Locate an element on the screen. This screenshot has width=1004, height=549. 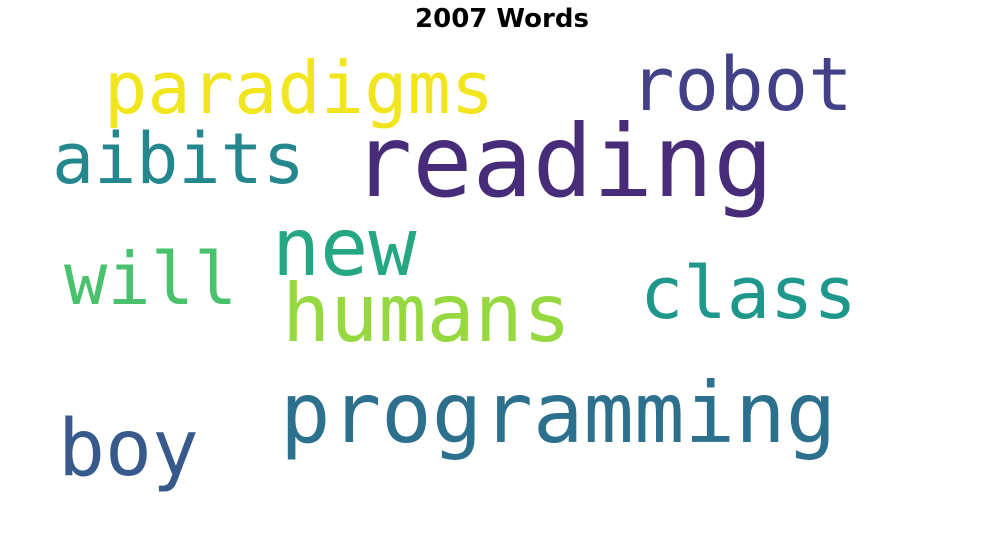
word-paradigms: paradigms is located at coordinates (299, 88).